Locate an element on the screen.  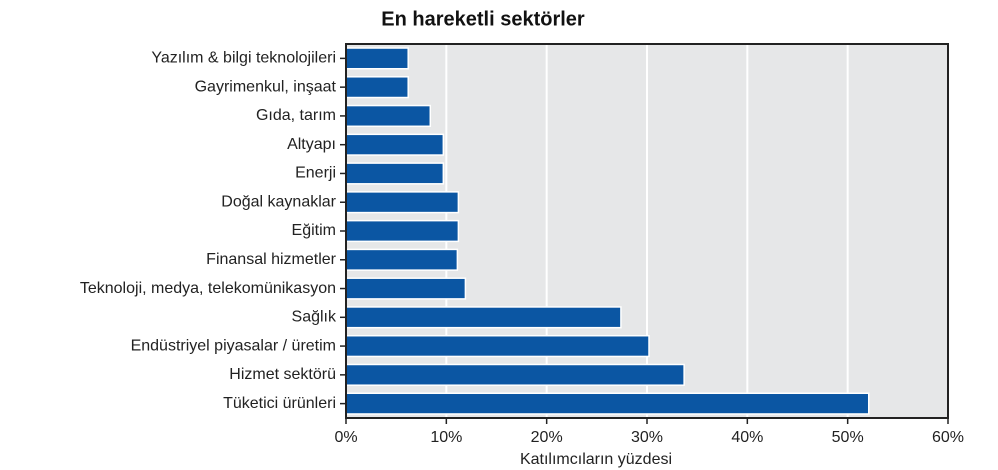
x-axis-label: Katılımcıların yüzdesi is located at coordinates (596, 459).